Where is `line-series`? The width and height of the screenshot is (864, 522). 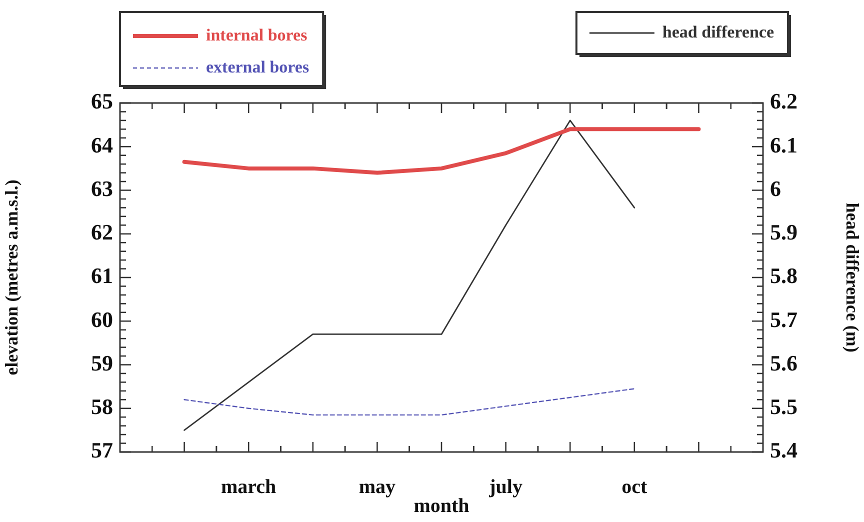
line-series is located at coordinates (409, 402).